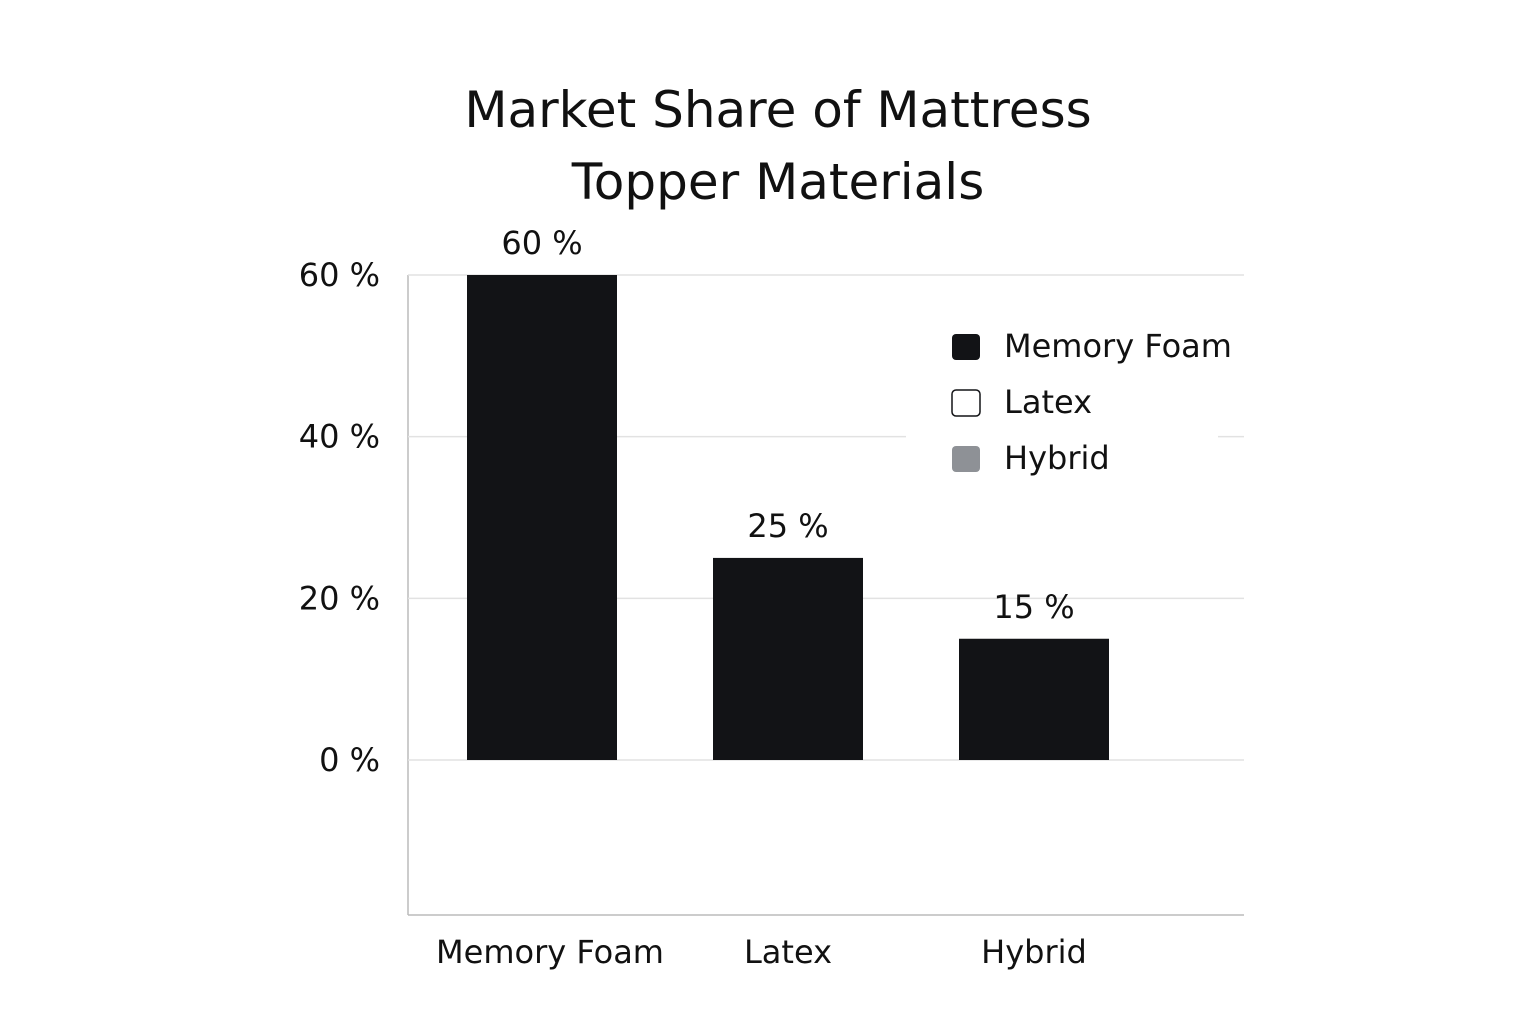 This screenshot has height=1024, width=1536. What do you see at coordinates (541, 243) in the screenshot?
I see `value-label: 60 %` at bounding box center [541, 243].